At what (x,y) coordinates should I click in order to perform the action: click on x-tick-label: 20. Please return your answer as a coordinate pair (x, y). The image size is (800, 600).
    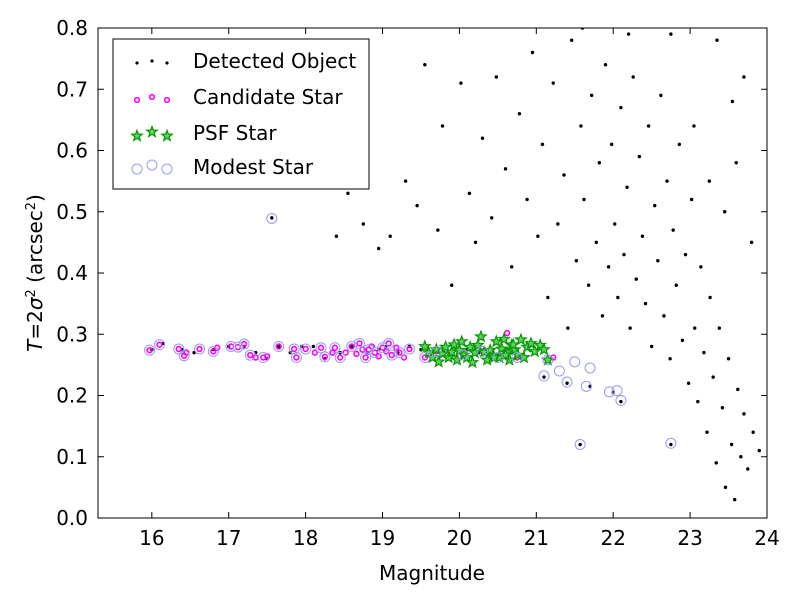
    Looking at the image, I should click on (459, 538).